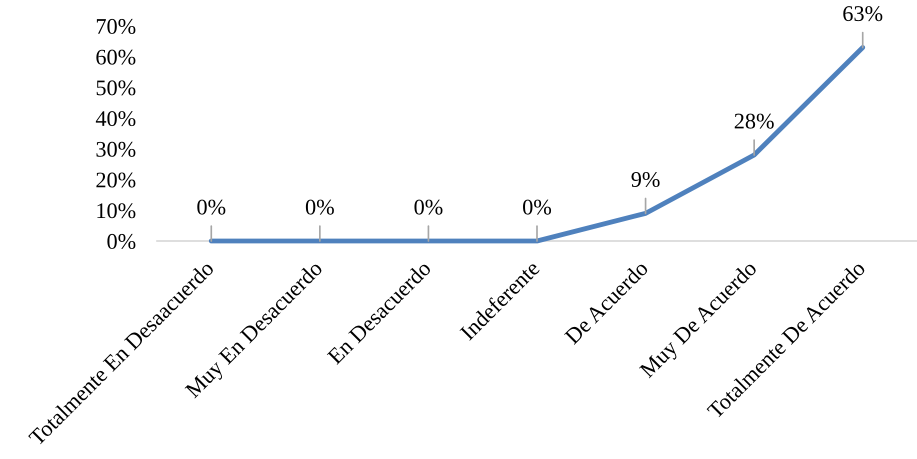 The width and height of the screenshot is (917, 459). I want to click on y-tick-label: 10%, so click(116, 210).